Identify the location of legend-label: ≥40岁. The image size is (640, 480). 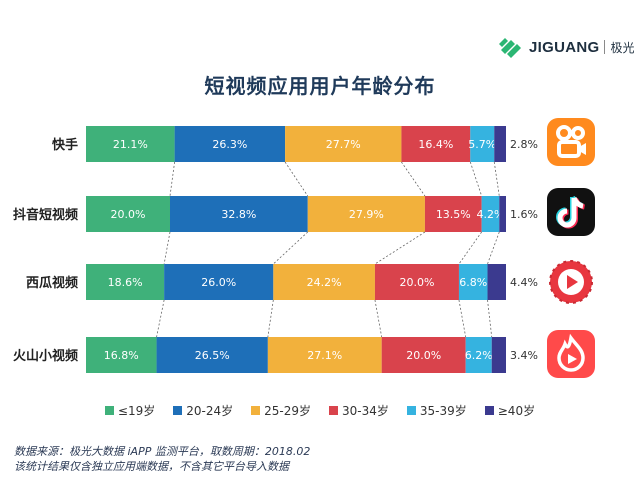
(516, 411).